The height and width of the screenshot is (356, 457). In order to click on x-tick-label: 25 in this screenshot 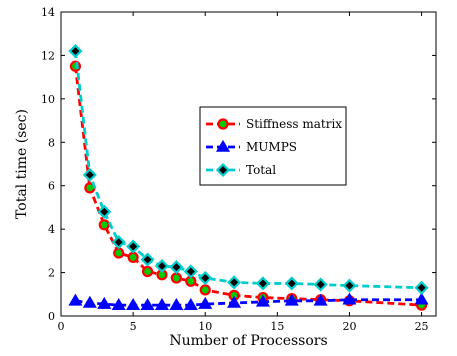, I will do `click(422, 326)`.